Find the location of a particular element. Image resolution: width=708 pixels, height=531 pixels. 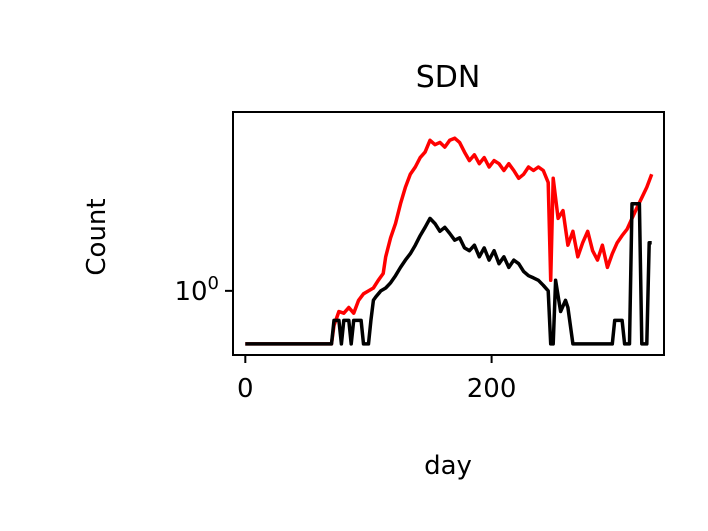

y-tick-label: 100 is located at coordinates (196, 290).